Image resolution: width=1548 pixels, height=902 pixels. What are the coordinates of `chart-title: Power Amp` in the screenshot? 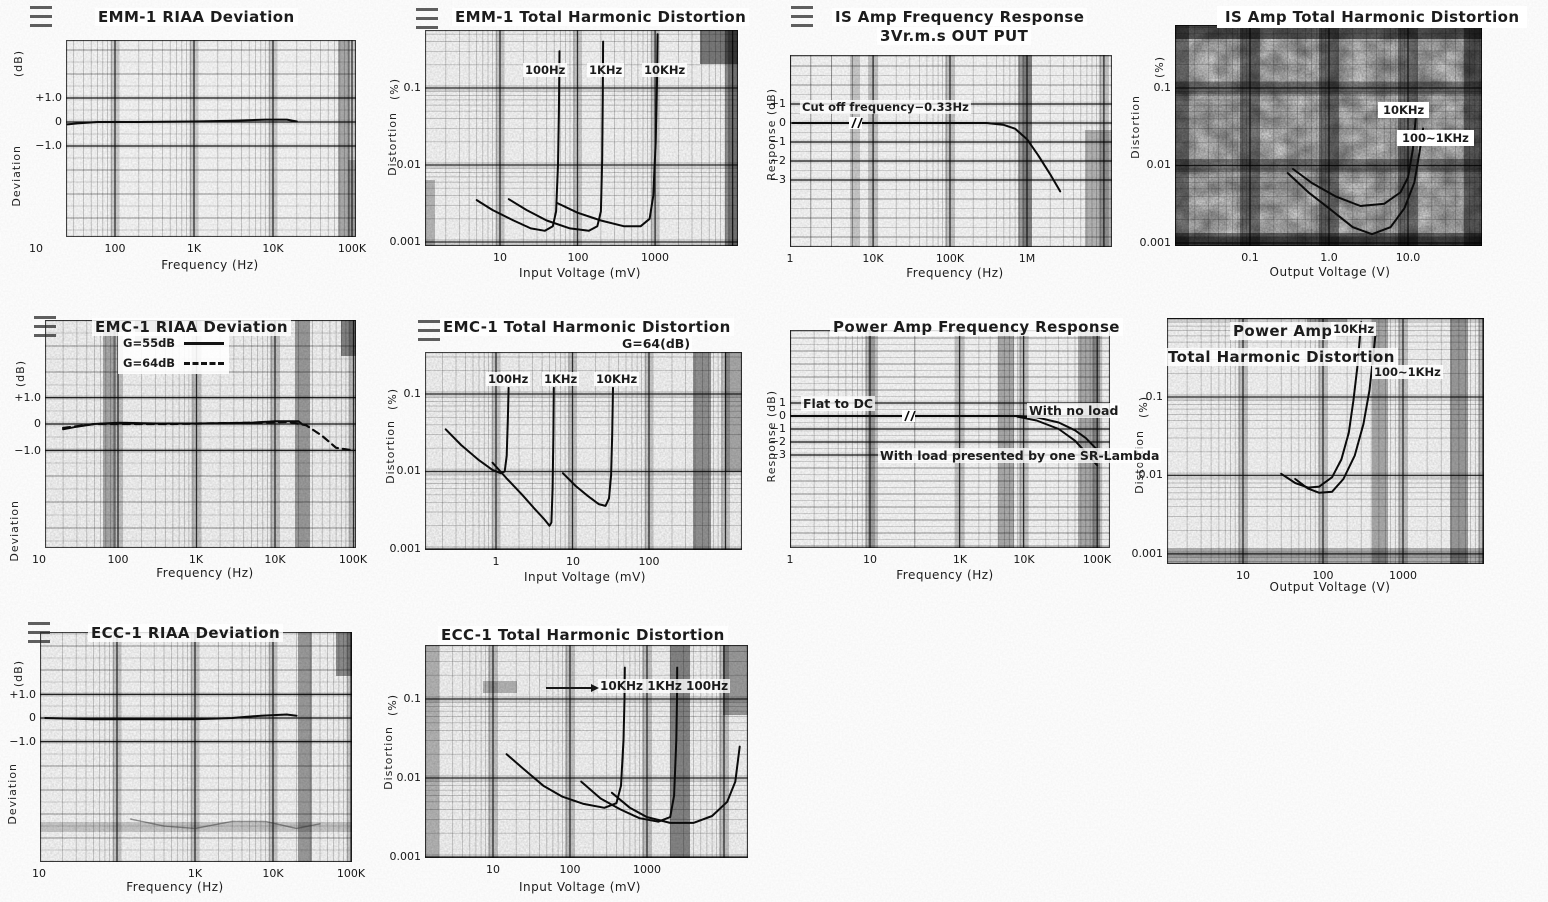 It's located at (1283, 331).